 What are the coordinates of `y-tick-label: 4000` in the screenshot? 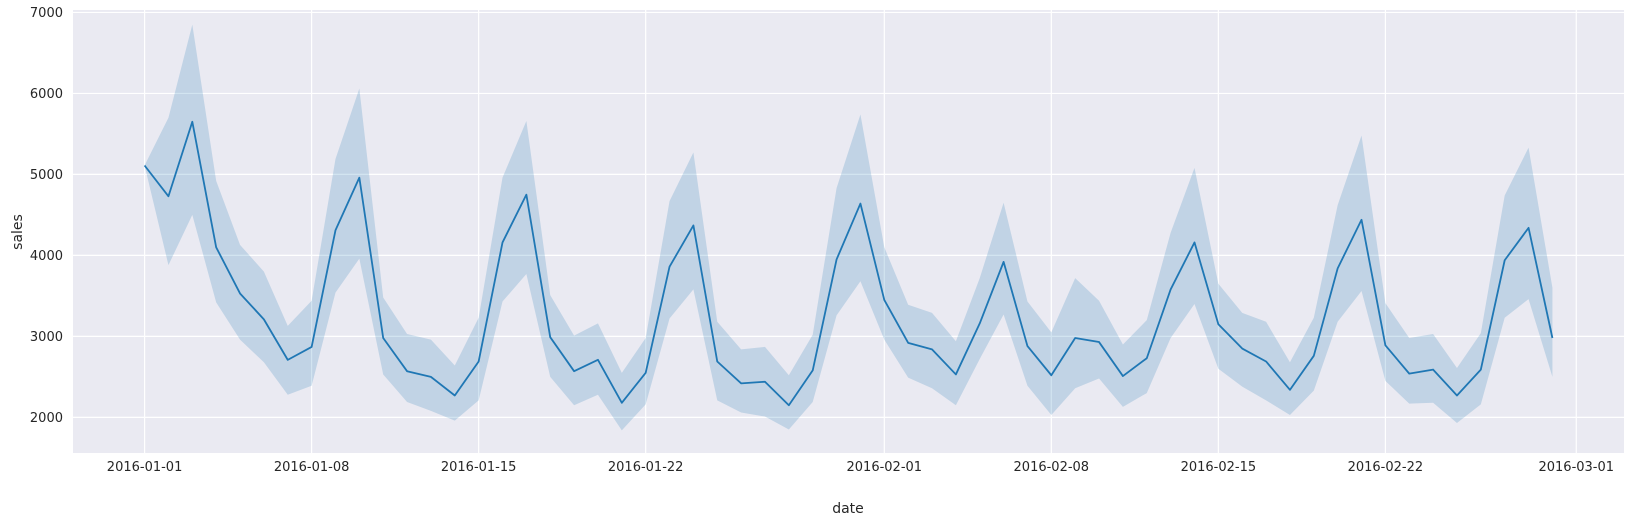 It's located at (46, 256).